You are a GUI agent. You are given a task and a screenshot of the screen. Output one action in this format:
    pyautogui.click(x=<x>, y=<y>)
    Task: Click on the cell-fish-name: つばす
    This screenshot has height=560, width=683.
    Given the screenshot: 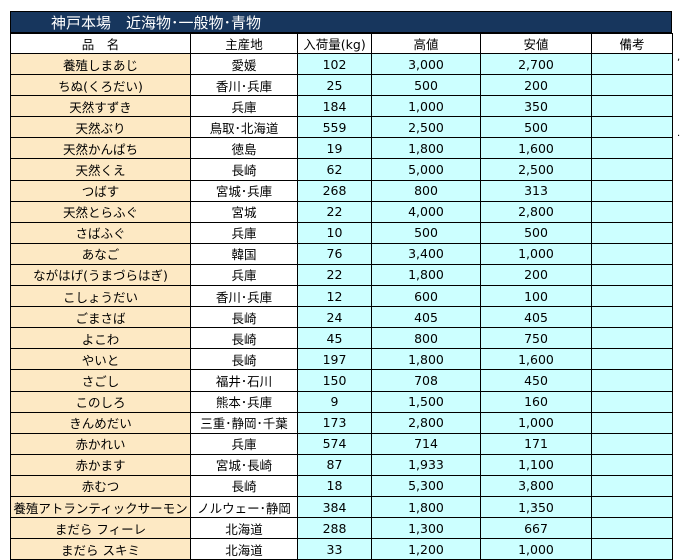 What is the action you would take?
    pyautogui.click(x=100, y=190)
    